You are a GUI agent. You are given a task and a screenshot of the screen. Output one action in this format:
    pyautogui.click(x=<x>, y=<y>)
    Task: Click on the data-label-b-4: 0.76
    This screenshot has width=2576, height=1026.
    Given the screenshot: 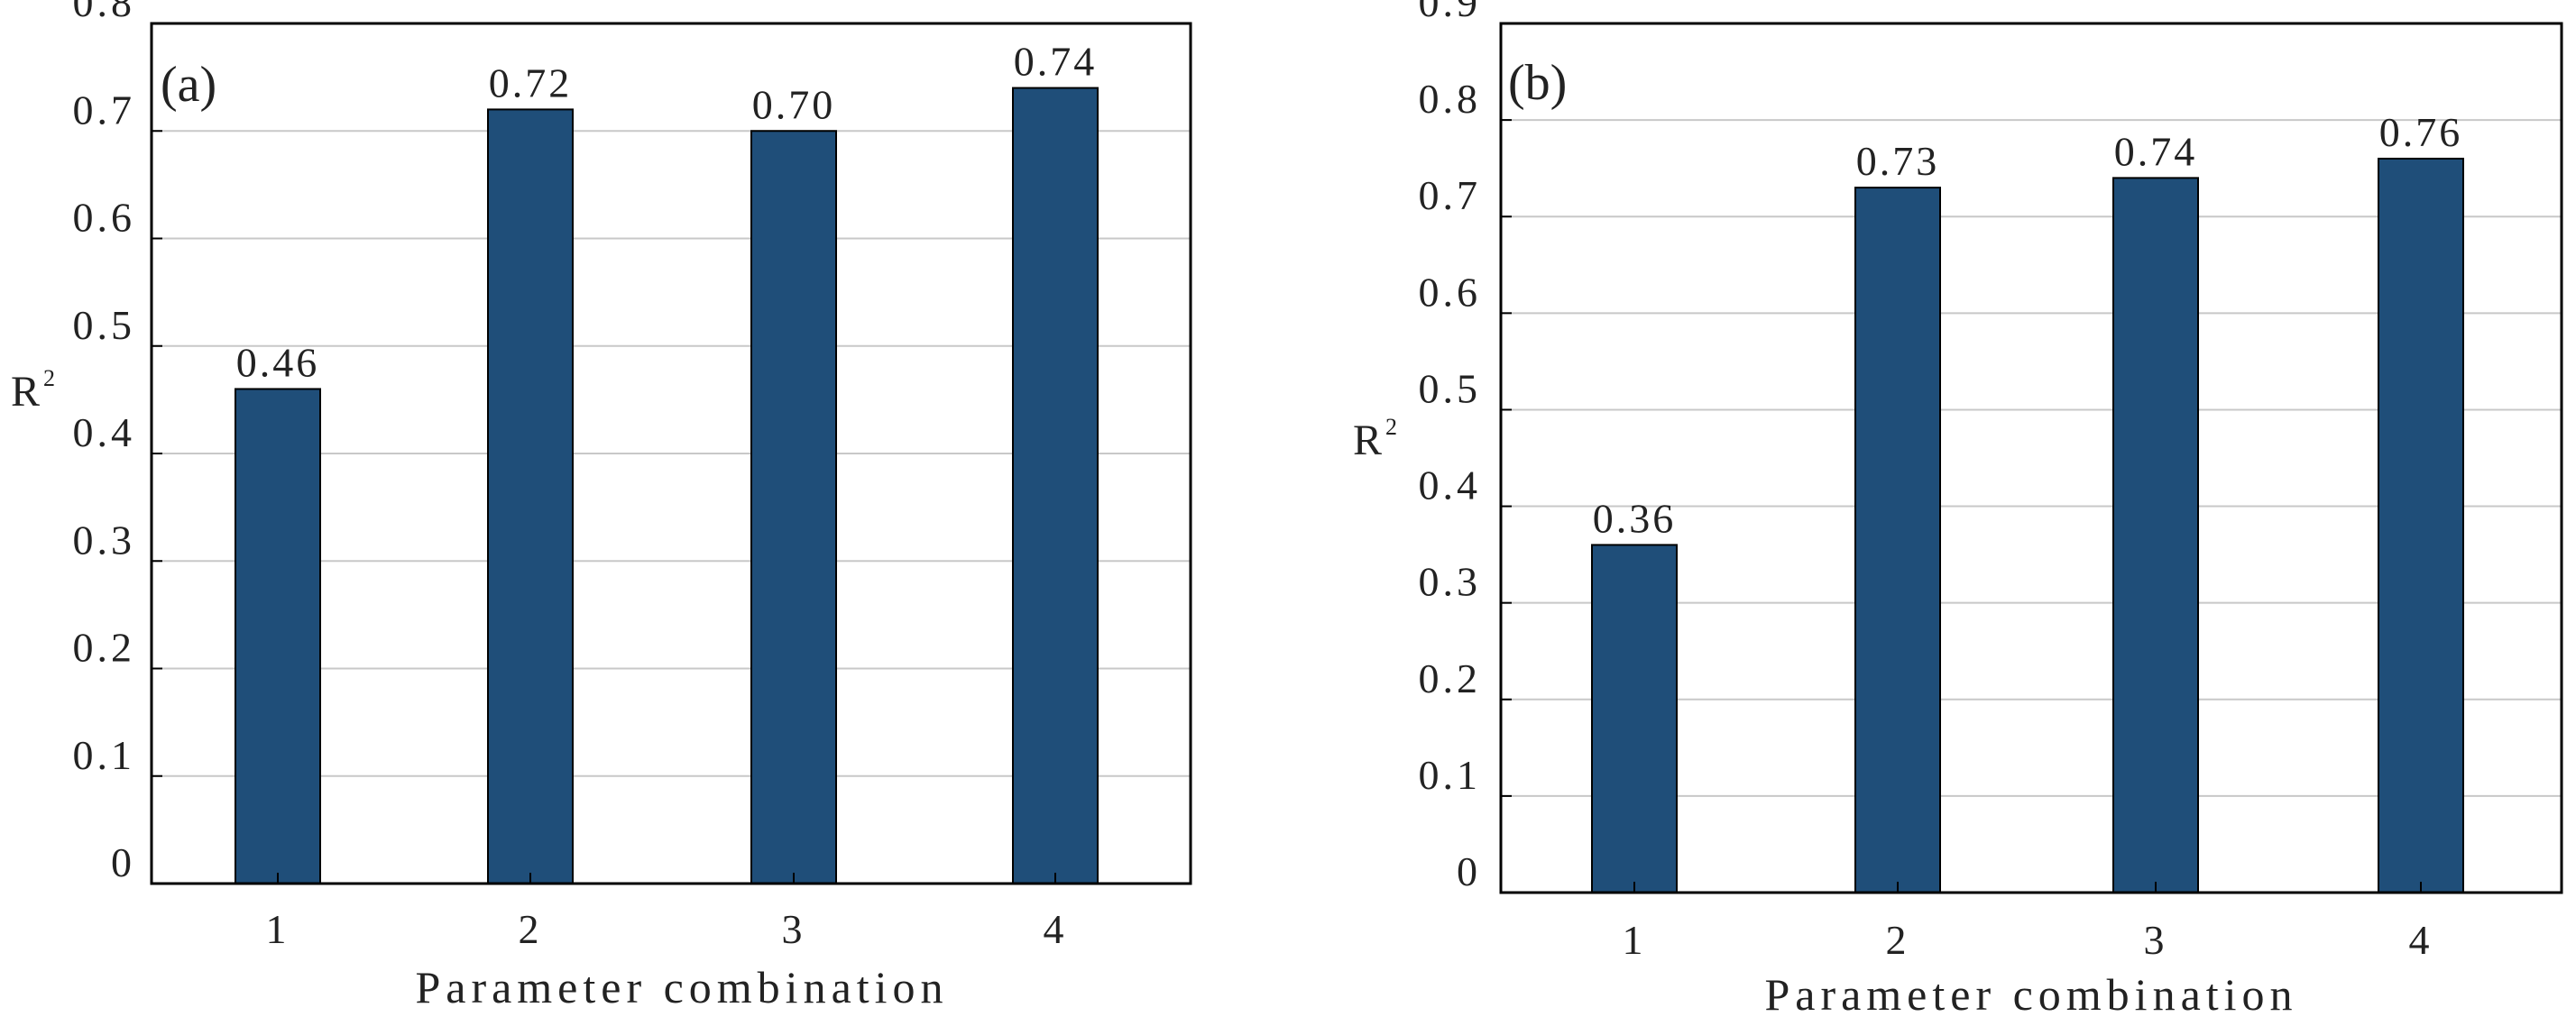 What is the action you would take?
    pyautogui.click(x=2421, y=132)
    